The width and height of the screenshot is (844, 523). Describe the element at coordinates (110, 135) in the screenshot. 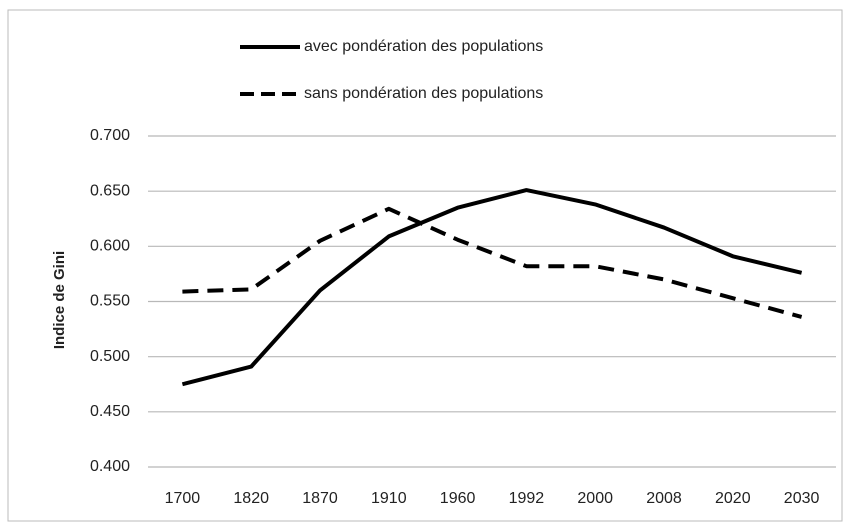

I see `y-tick-label: 0.700` at that location.